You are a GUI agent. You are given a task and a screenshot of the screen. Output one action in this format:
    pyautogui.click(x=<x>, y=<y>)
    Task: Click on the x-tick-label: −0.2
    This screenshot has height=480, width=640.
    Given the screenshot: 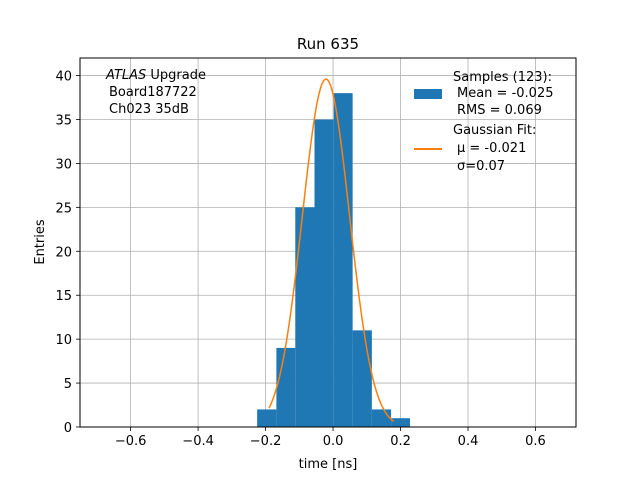 What is the action you would take?
    pyautogui.click(x=266, y=441)
    